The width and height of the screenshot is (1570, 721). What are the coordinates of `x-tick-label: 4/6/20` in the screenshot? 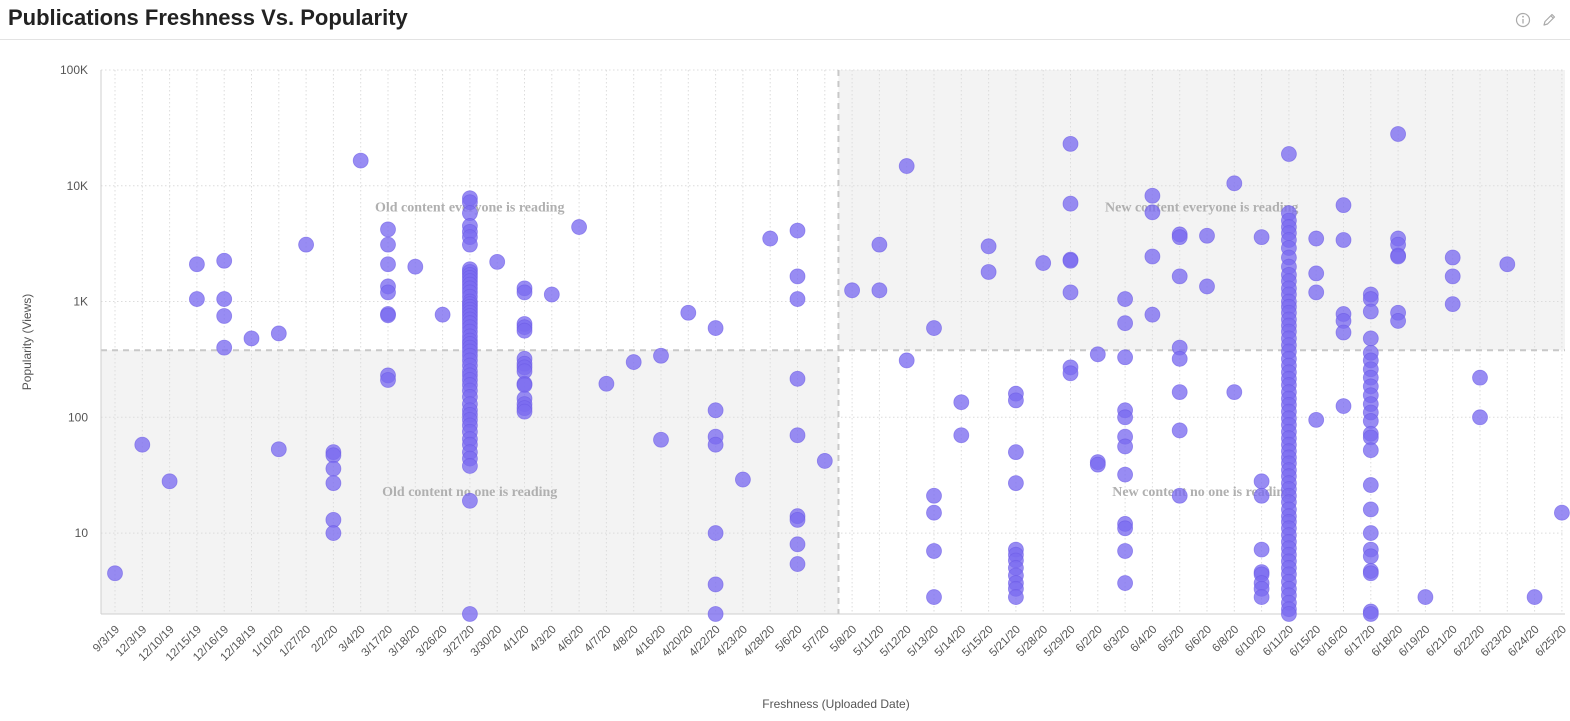 It's located at (570, 639).